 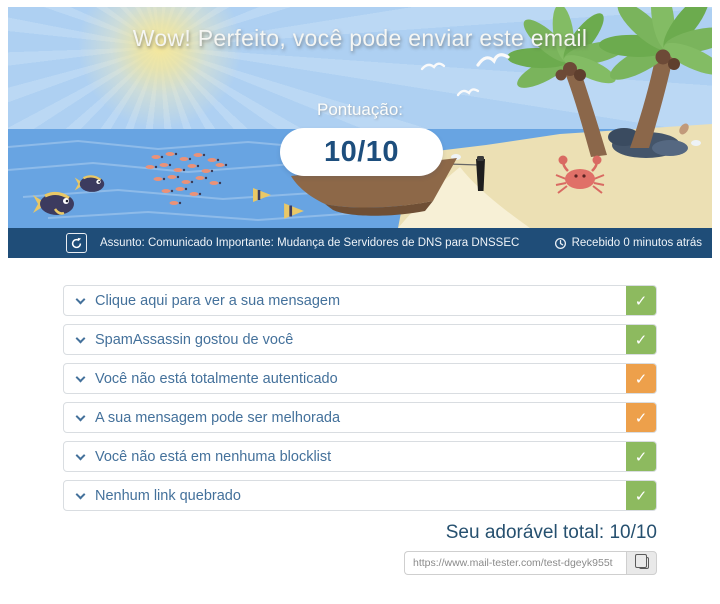 What do you see at coordinates (168, 495) in the screenshot?
I see `check-label: Nenhum link quebrado` at bounding box center [168, 495].